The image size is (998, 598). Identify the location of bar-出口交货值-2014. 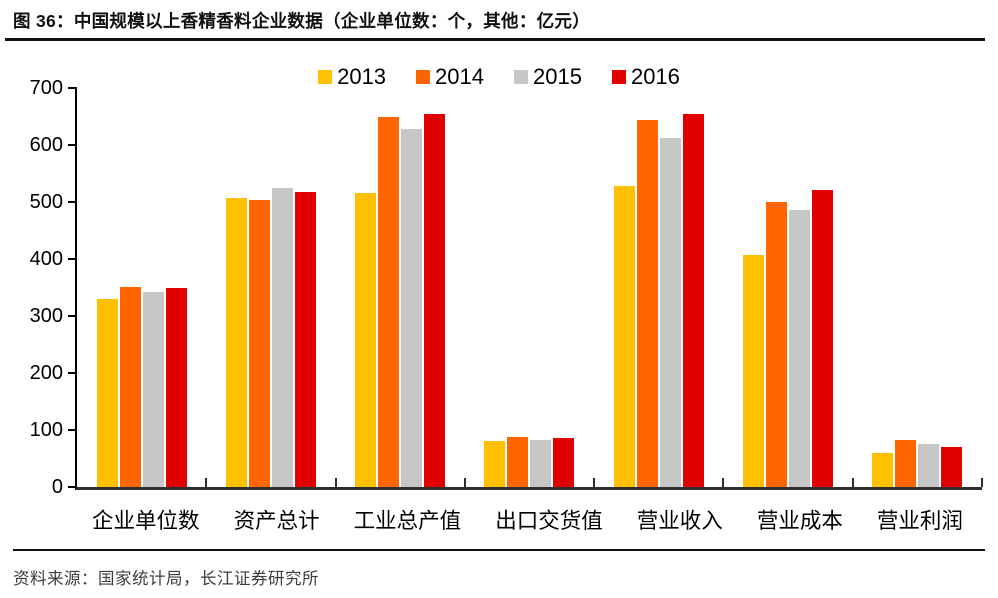
(518, 462).